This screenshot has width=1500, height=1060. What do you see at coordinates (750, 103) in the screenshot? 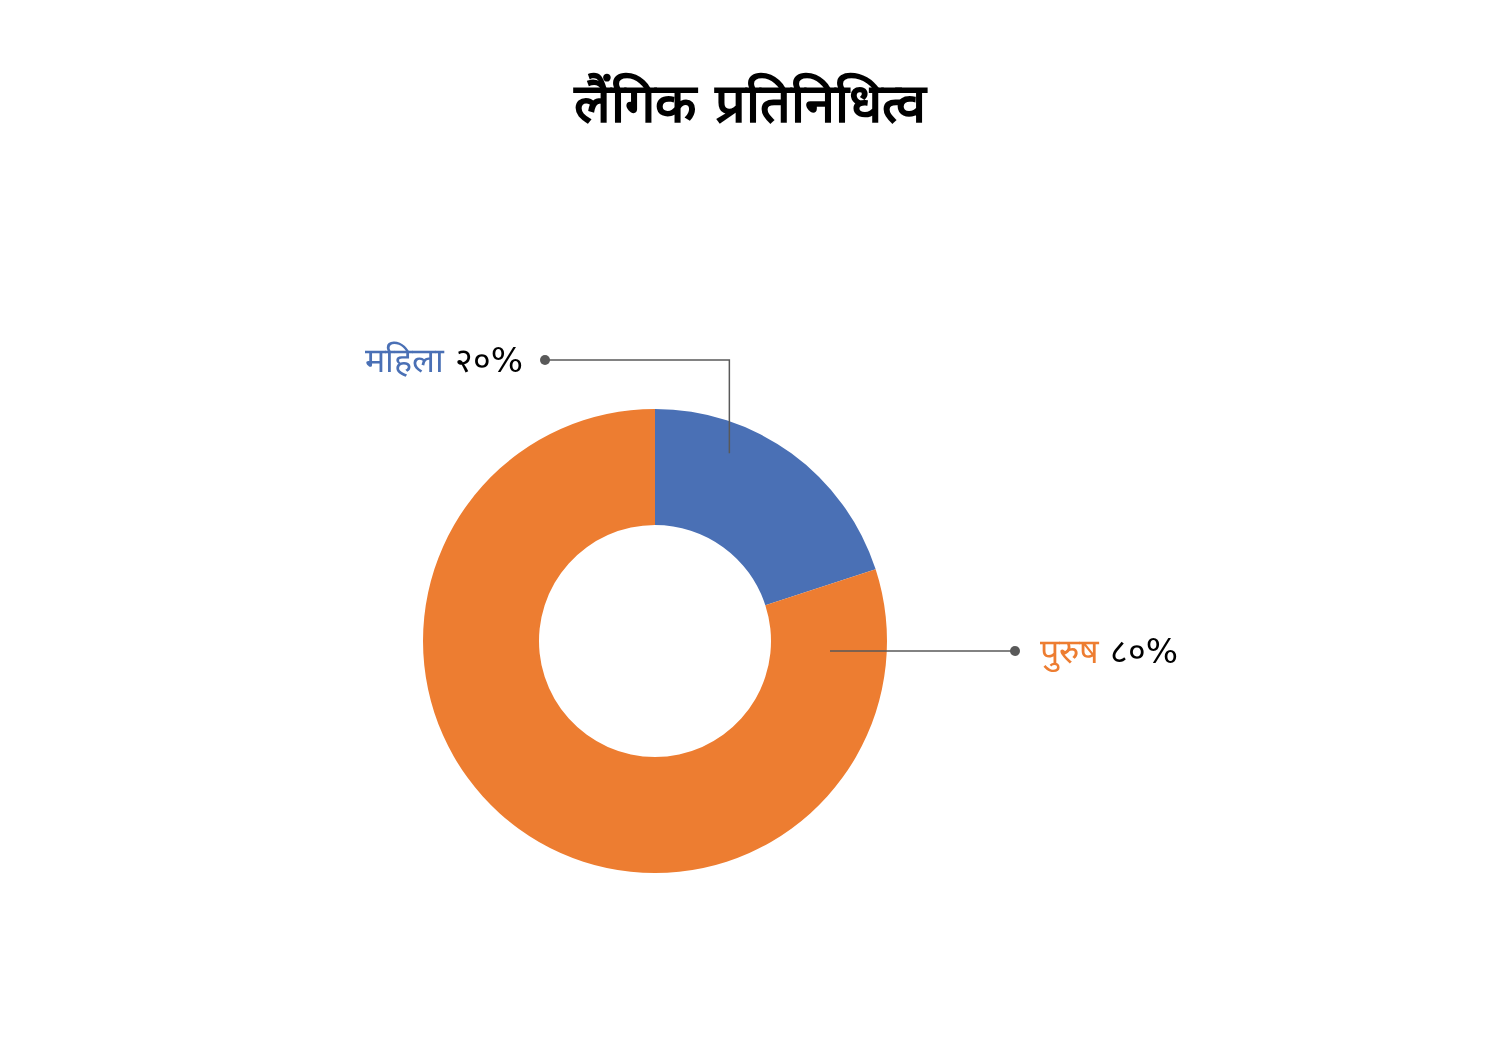
I see `chart-title: लैंगिक प्रतिनिधित्व` at bounding box center [750, 103].